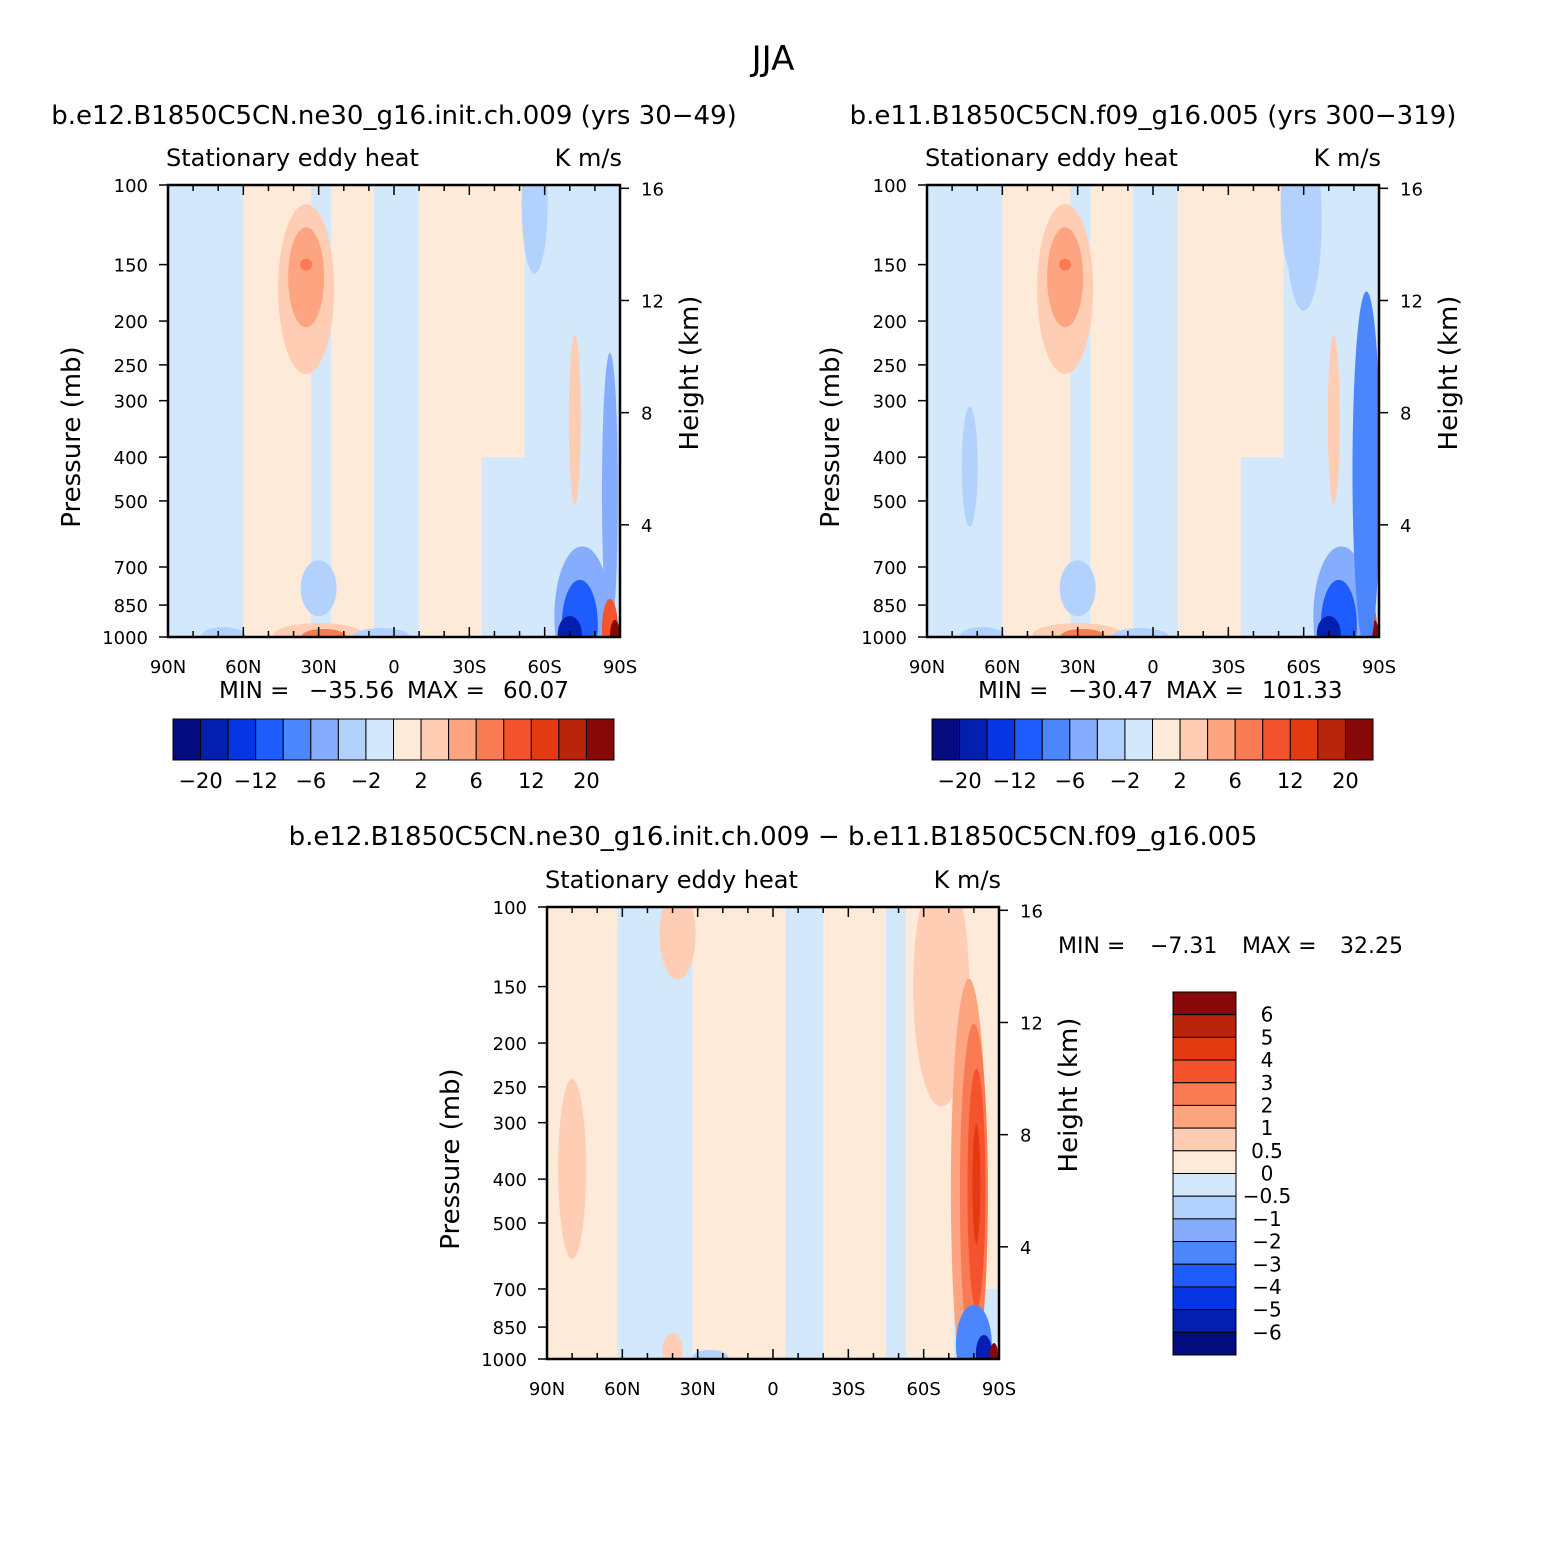  What do you see at coordinates (510, 1328) in the screenshot?
I see `y-tick-label: 850` at bounding box center [510, 1328].